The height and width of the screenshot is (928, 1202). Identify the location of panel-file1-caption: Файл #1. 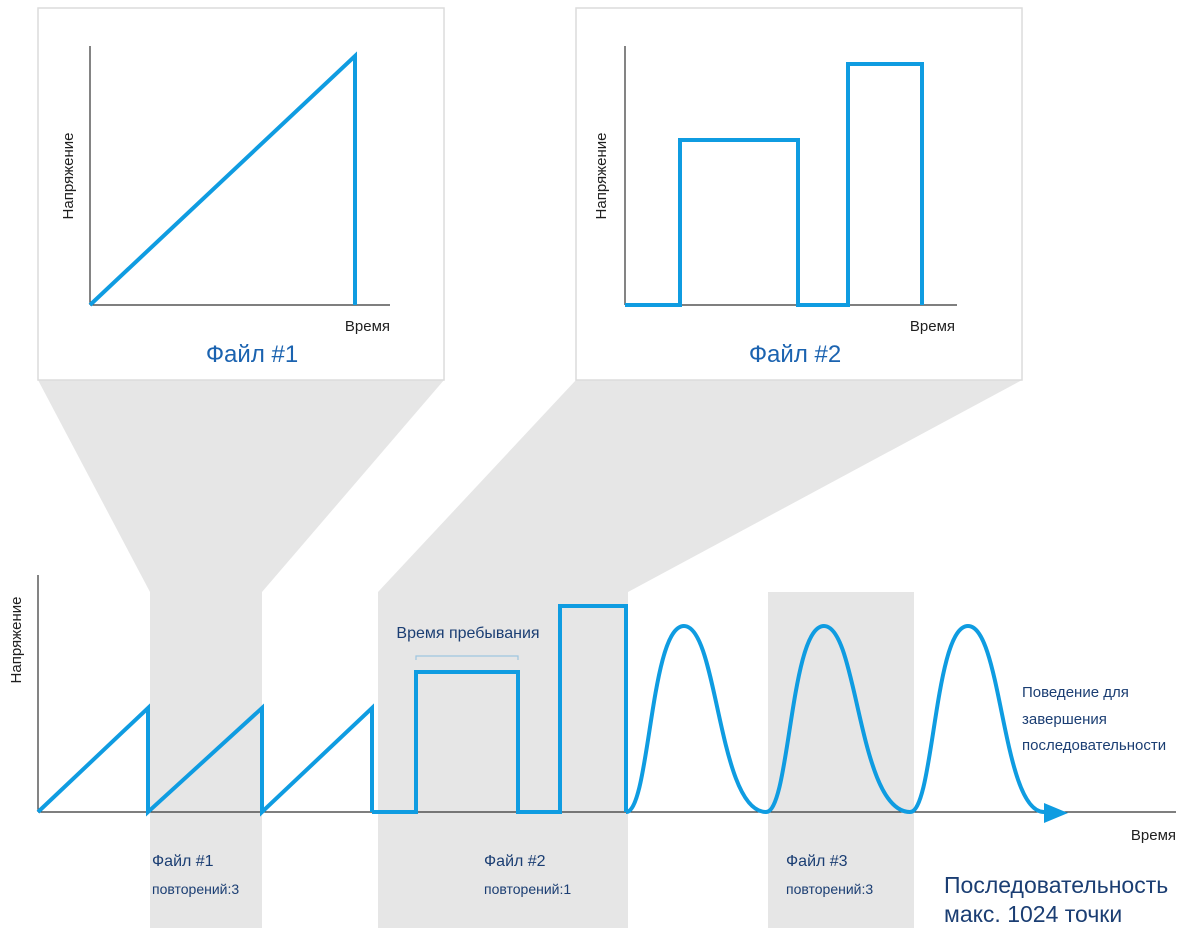
(252, 354).